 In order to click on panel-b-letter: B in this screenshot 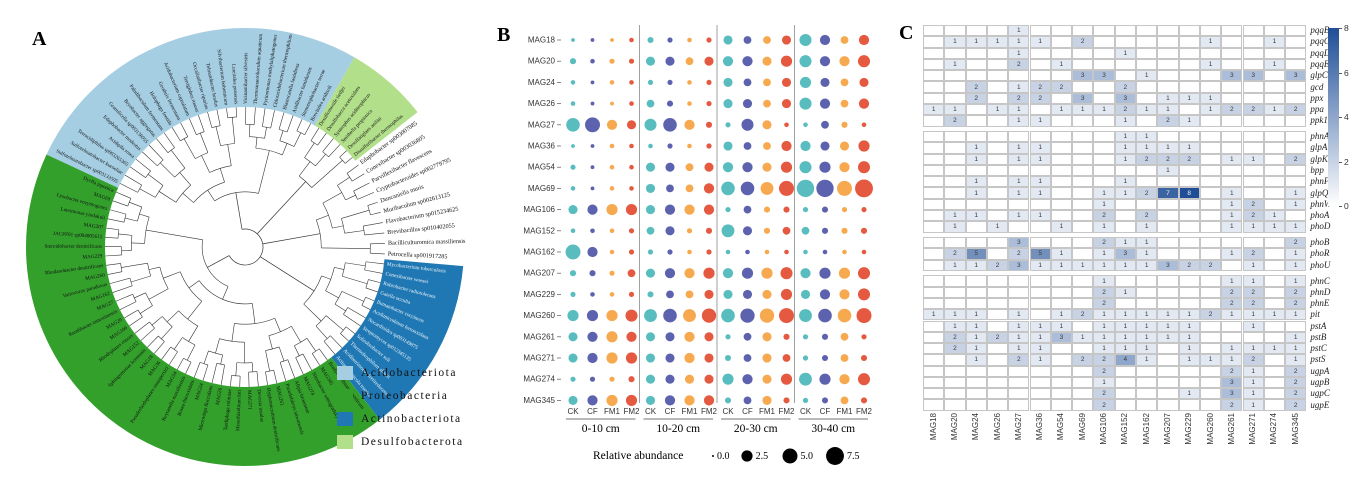, I will do `click(504, 35)`.